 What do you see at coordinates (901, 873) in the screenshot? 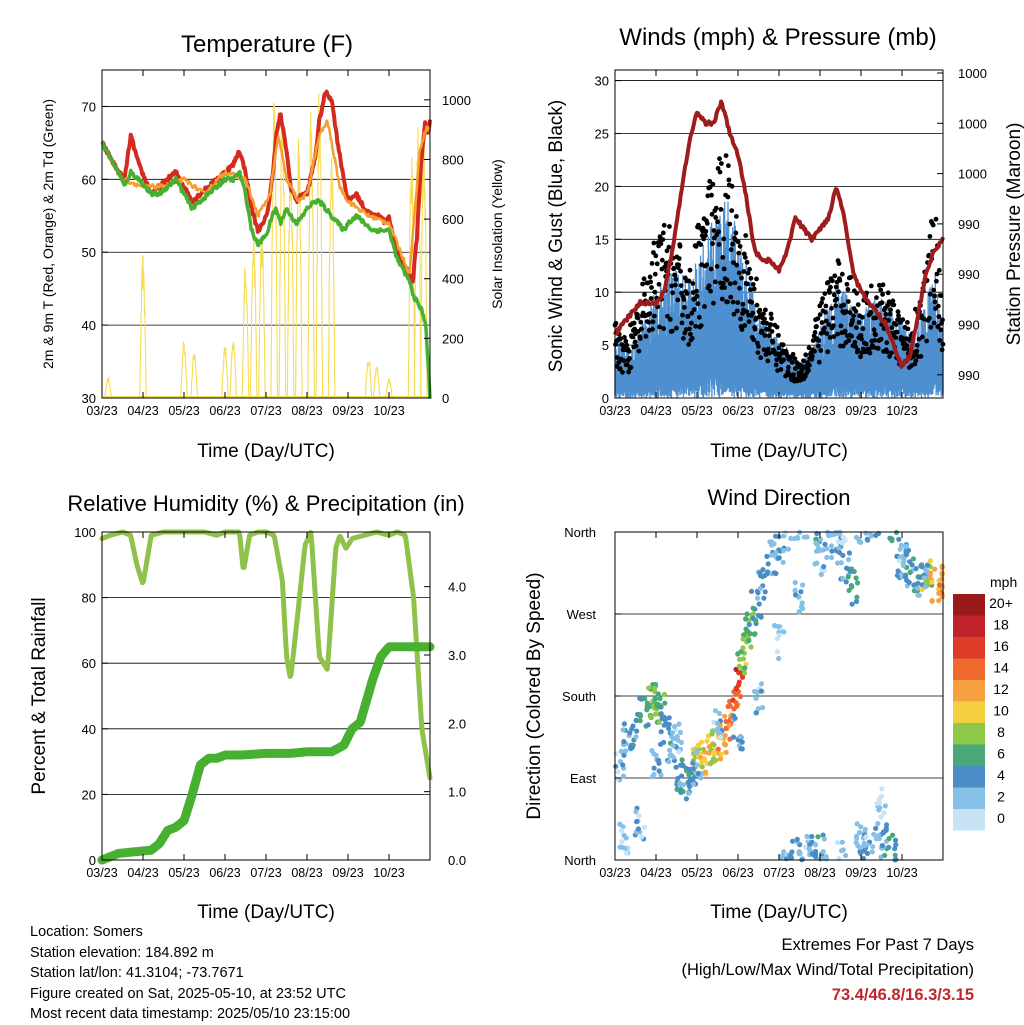
I see `direction-xtick-label: 10/23` at bounding box center [901, 873].